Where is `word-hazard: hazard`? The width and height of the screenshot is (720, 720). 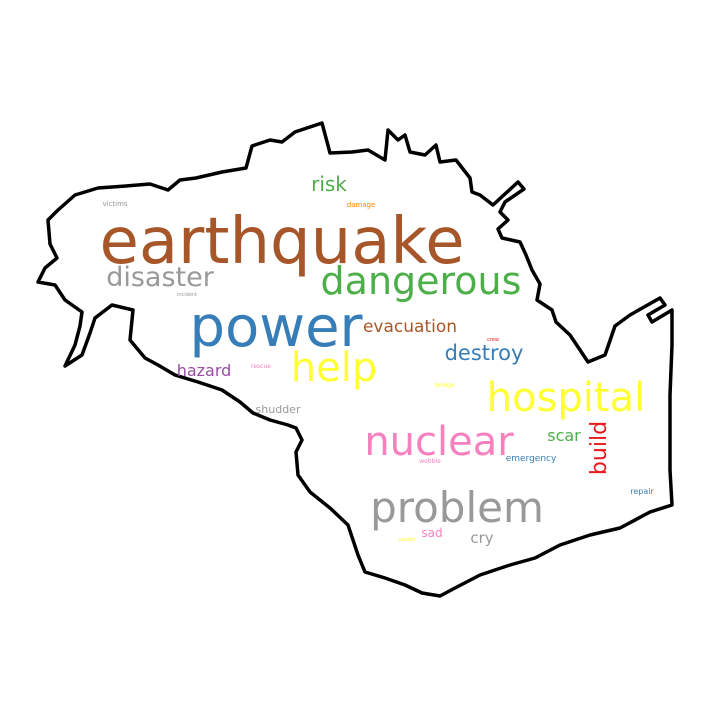
word-hazard: hazard is located at coordinates (204, 370).